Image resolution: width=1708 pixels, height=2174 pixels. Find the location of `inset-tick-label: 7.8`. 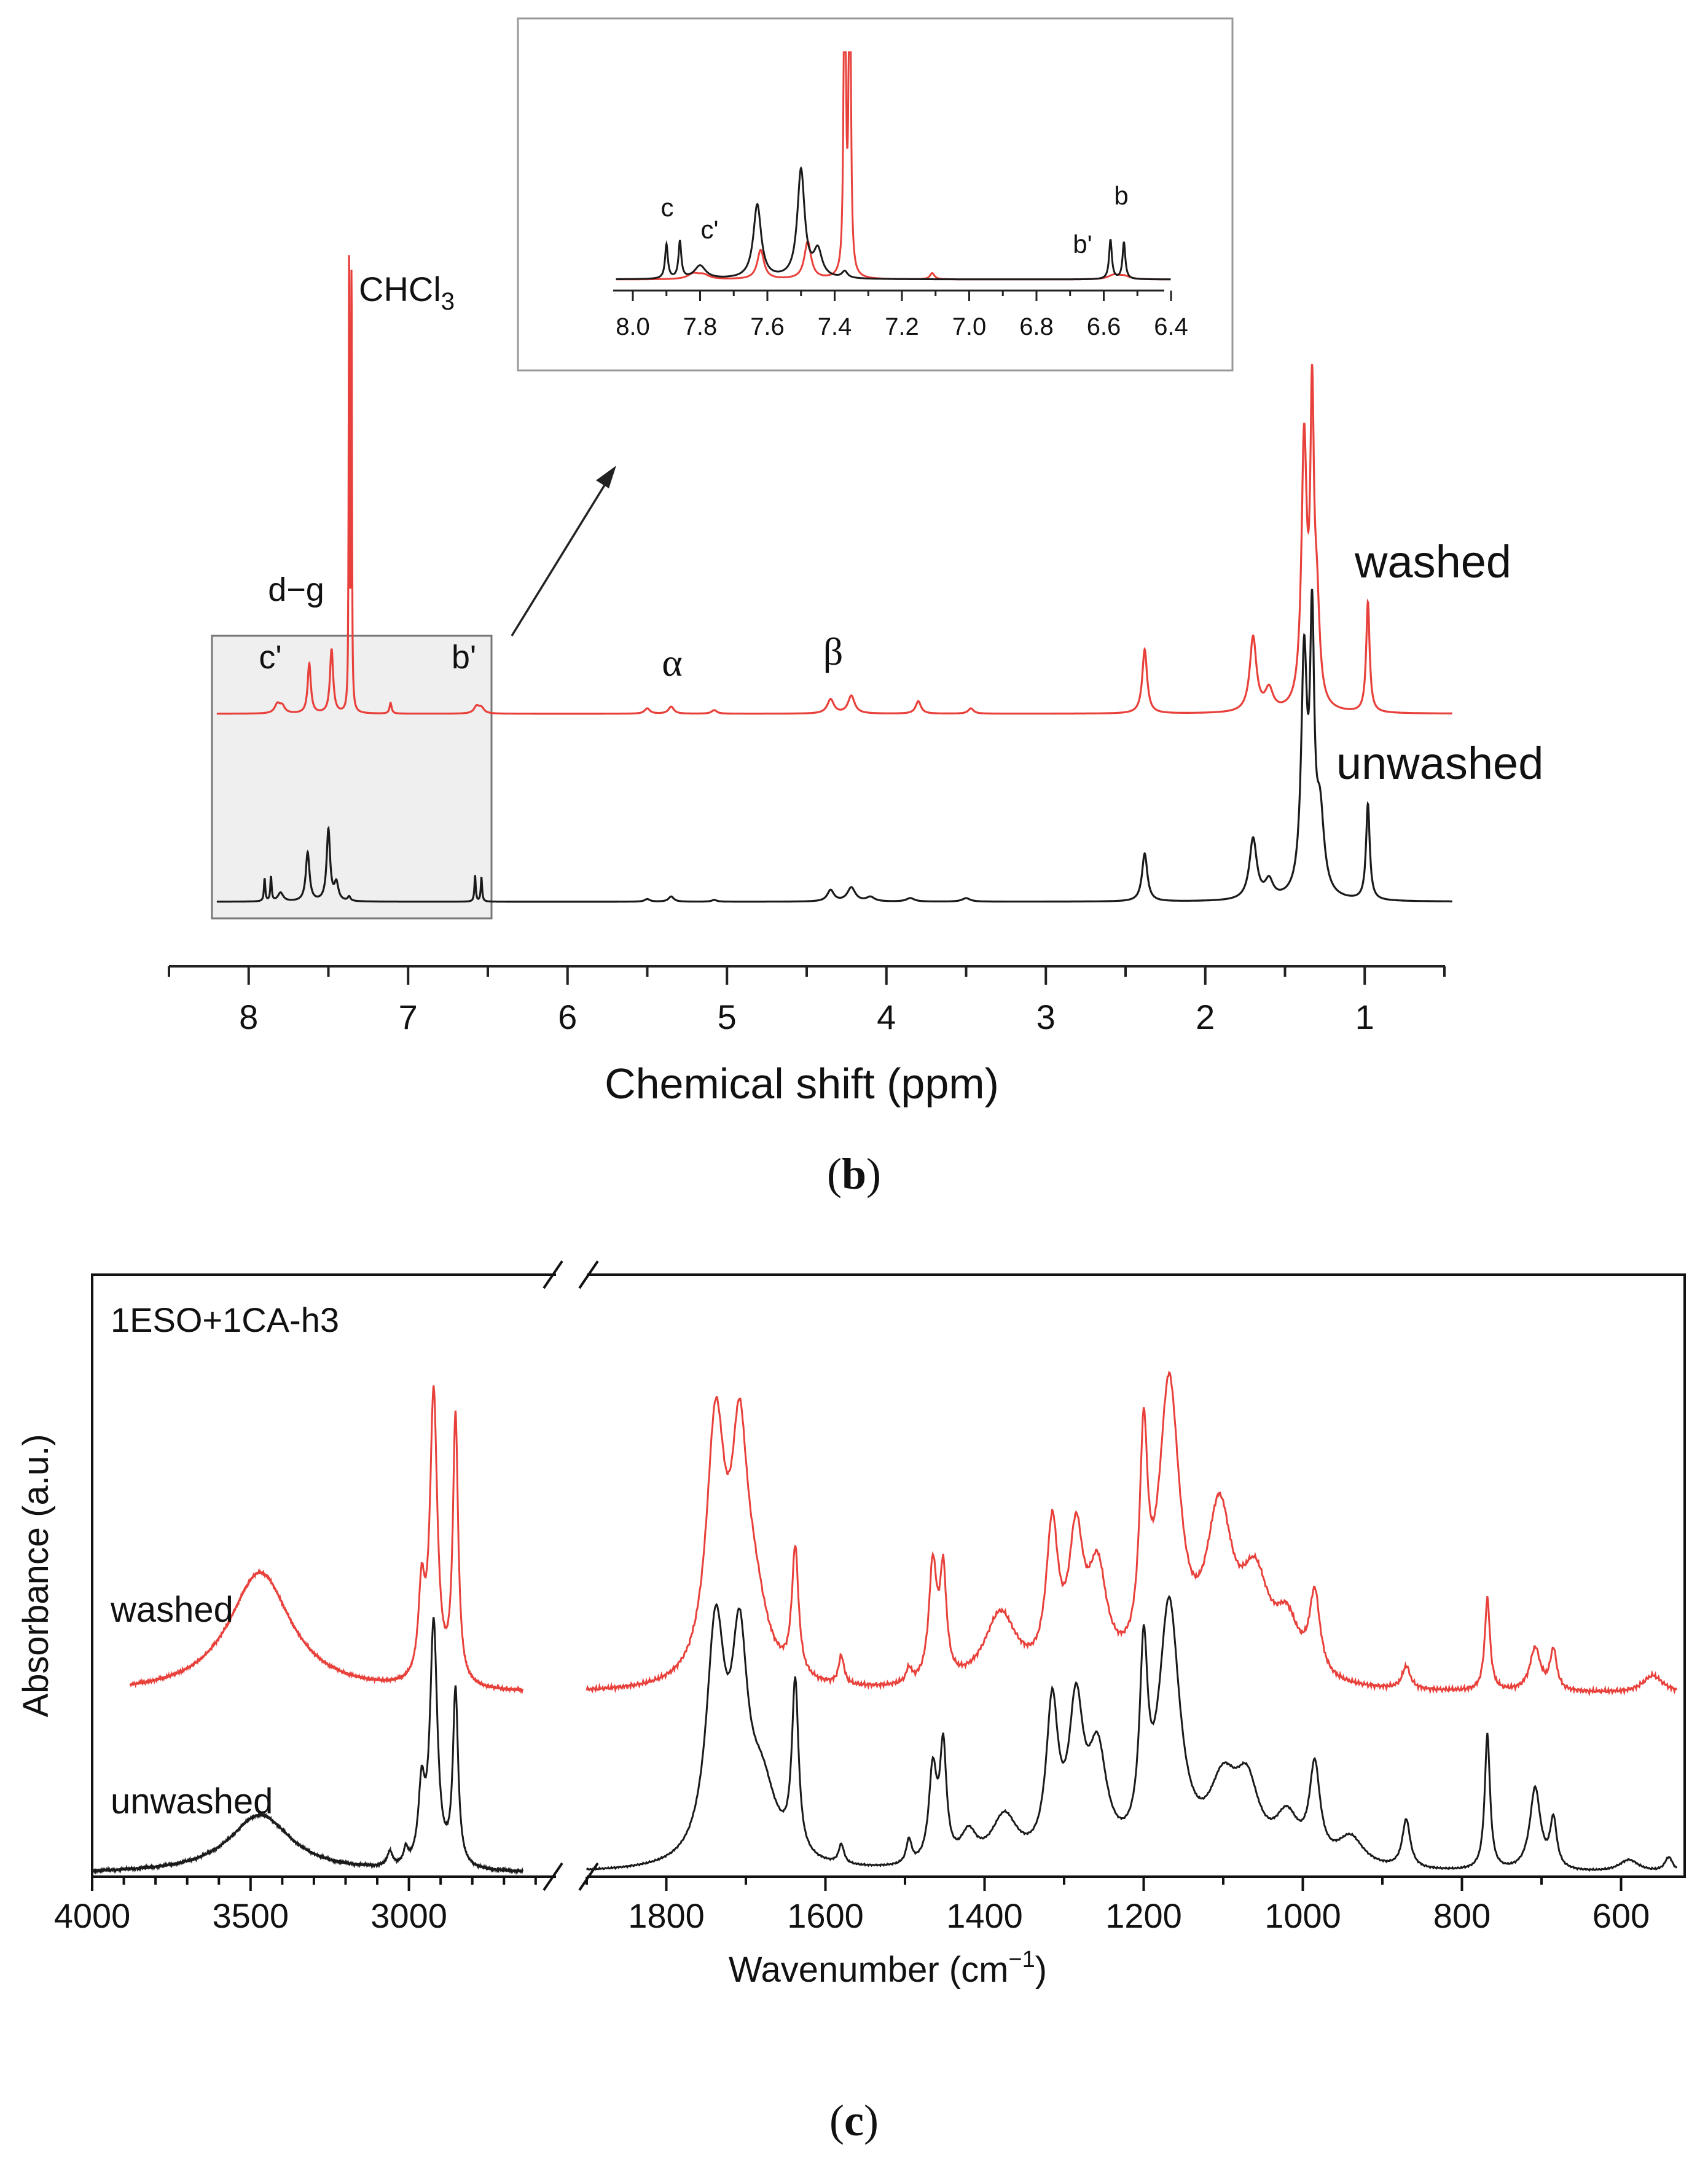

inset-tick-label: 7.8 is located at coordinates (700, 327).